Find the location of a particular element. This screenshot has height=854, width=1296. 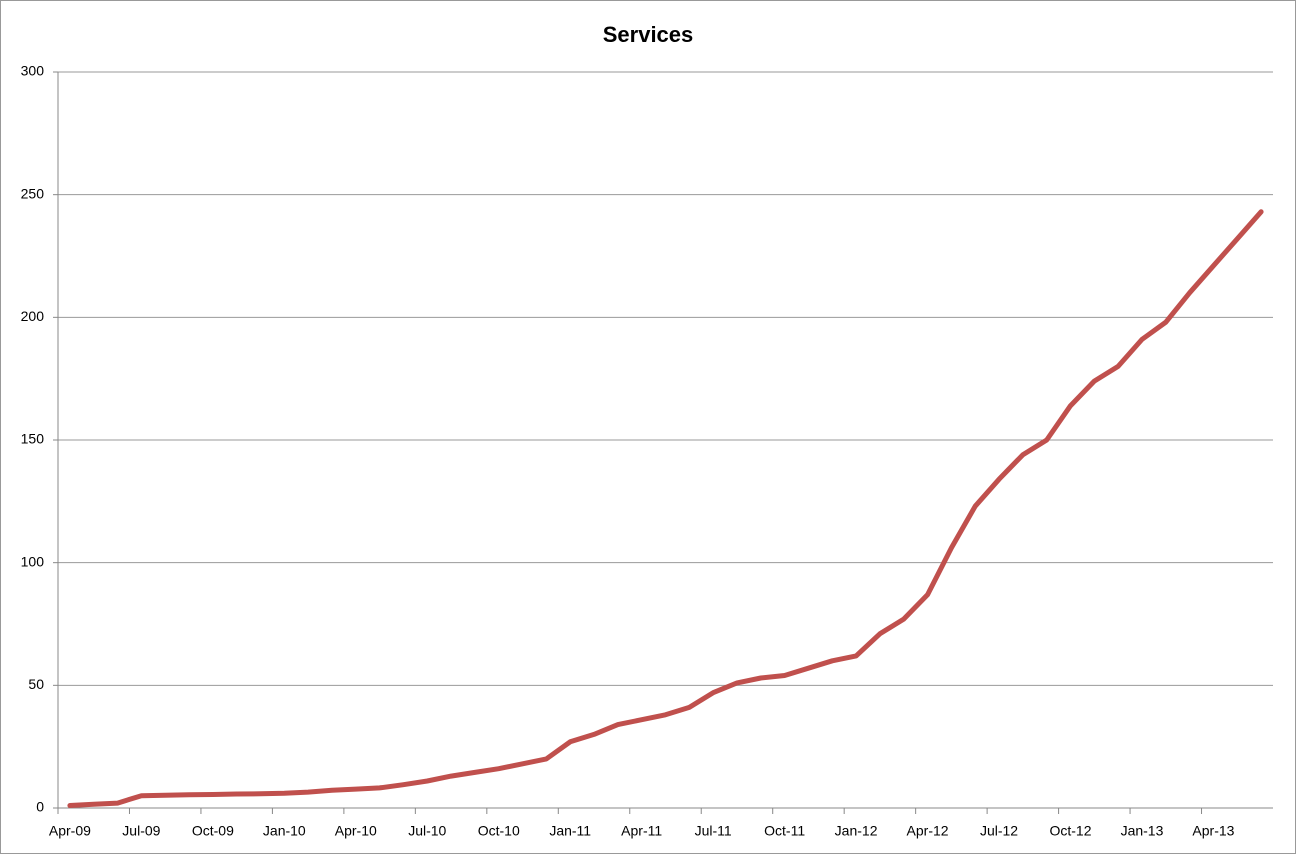

y-tick-label: 100 is located at coordinates (33, 561).